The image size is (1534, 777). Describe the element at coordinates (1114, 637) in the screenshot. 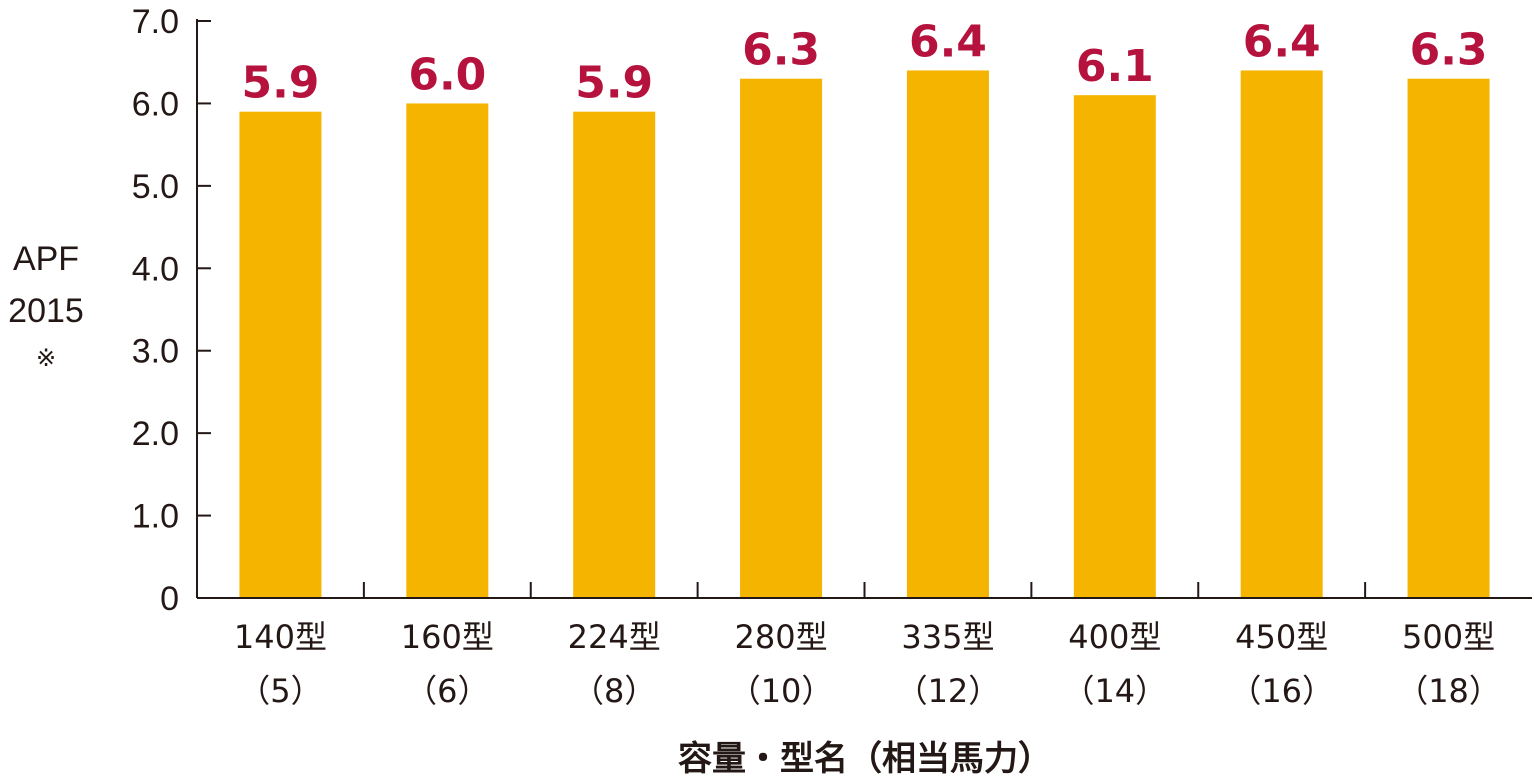

I see `x-tick-label-model: 400型` at that location.